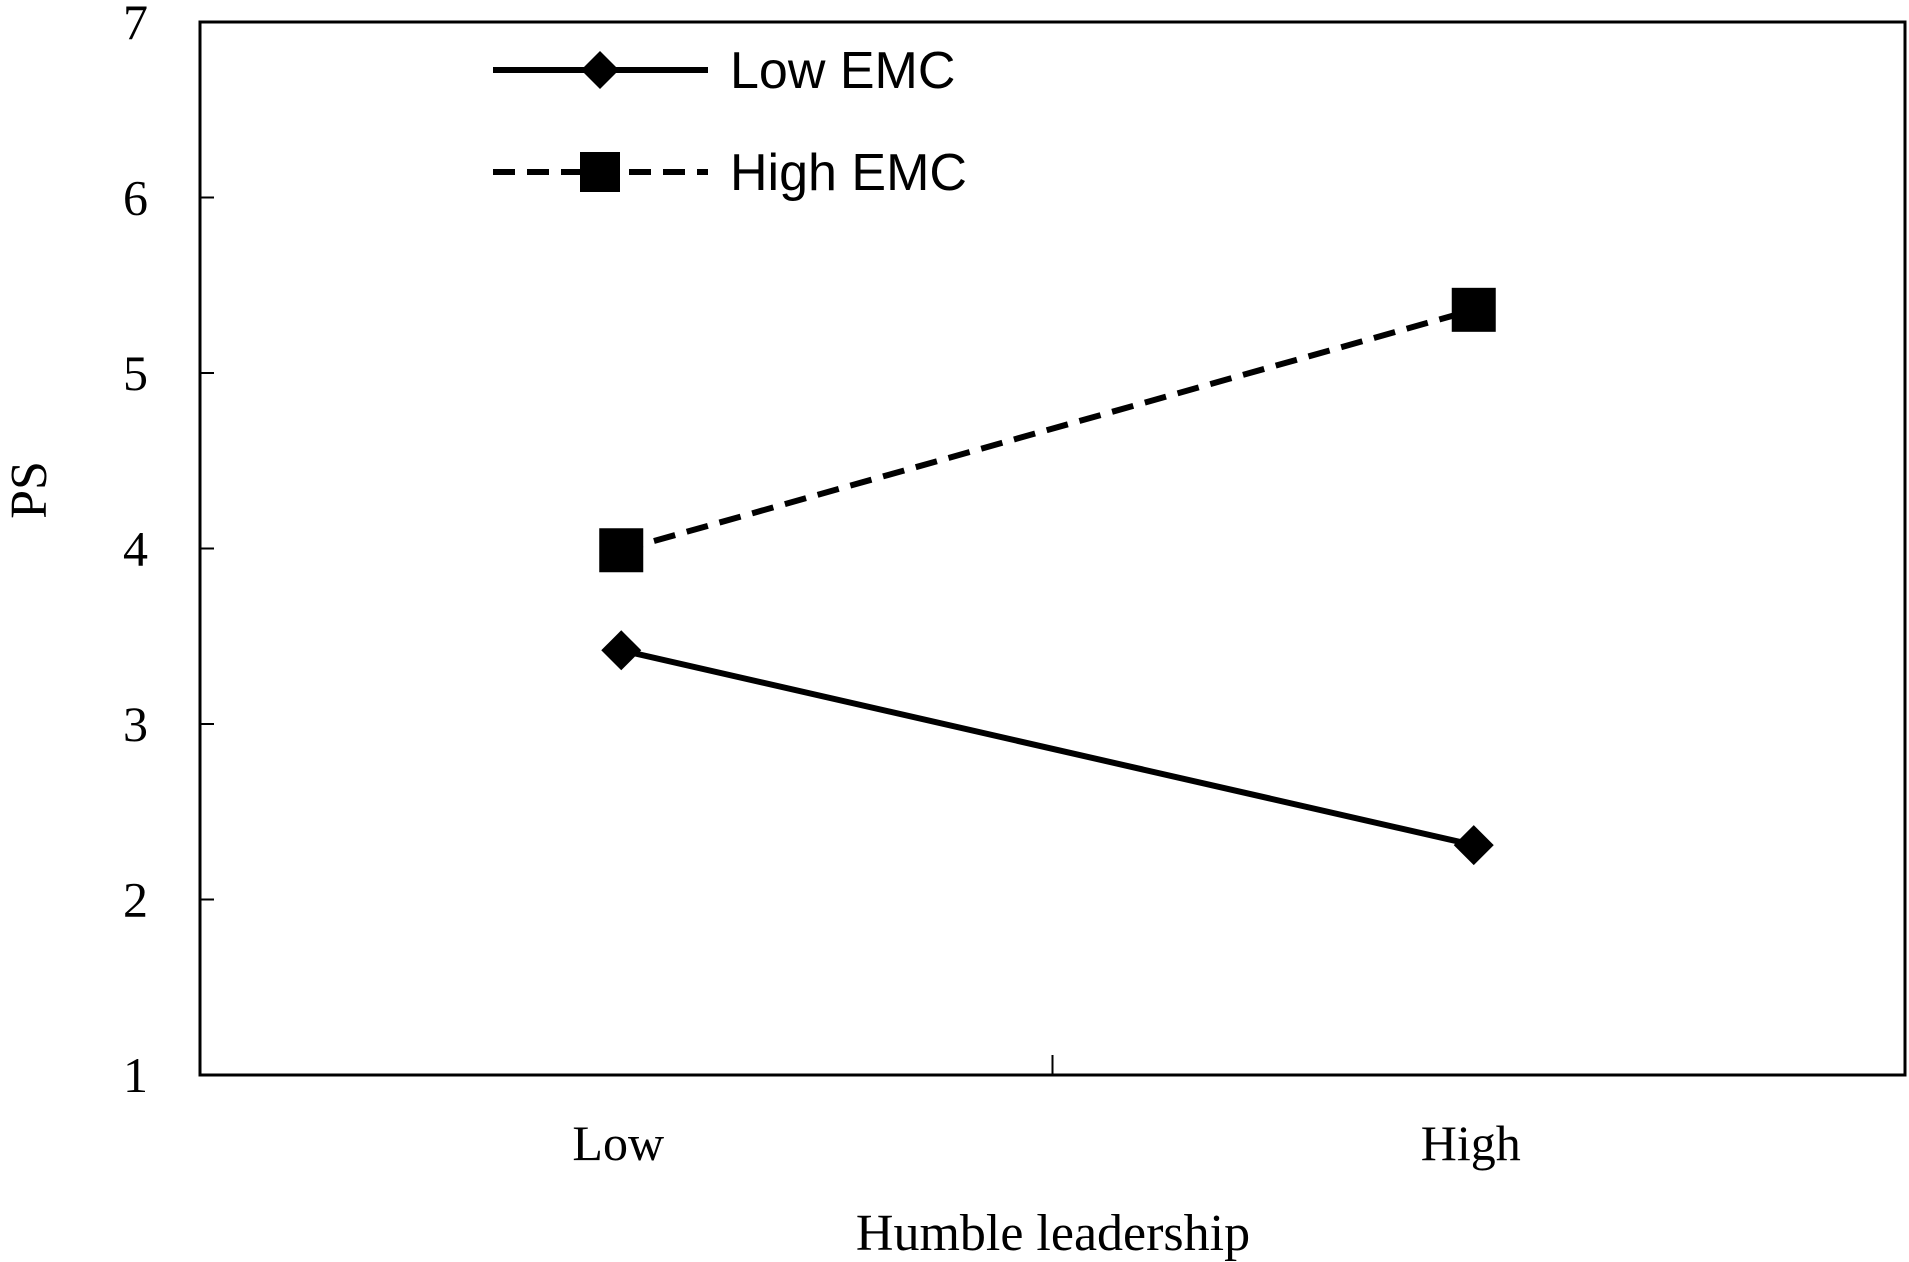 The height and width of the screenshot is (1262, 1909). What do you see at coordinates (135, 25) in the screenshot?
I see `y-tick-label: 7` at bounding box center [135, 25].